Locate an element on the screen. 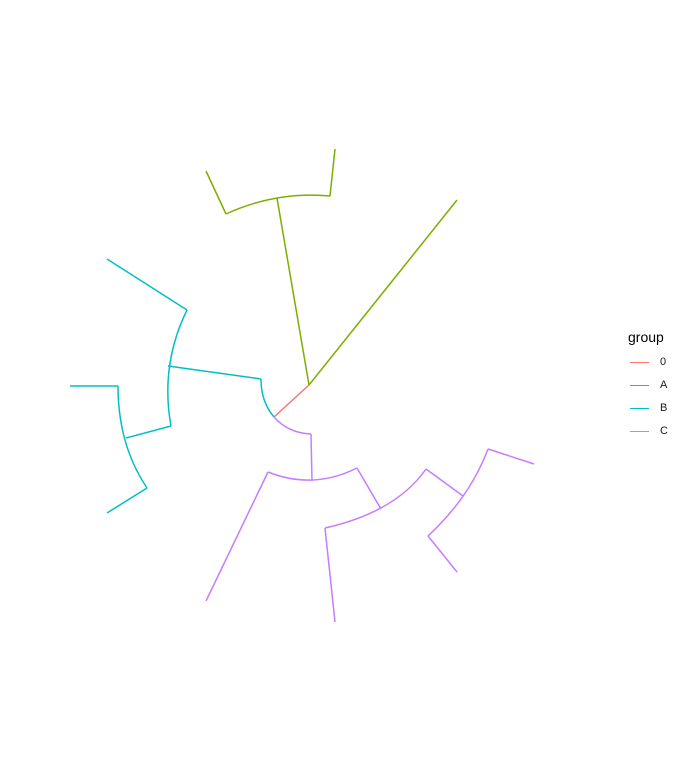 The height and width of the screenshot is (776, 682). legend-item-a: A is located at coordinates (655, 386).